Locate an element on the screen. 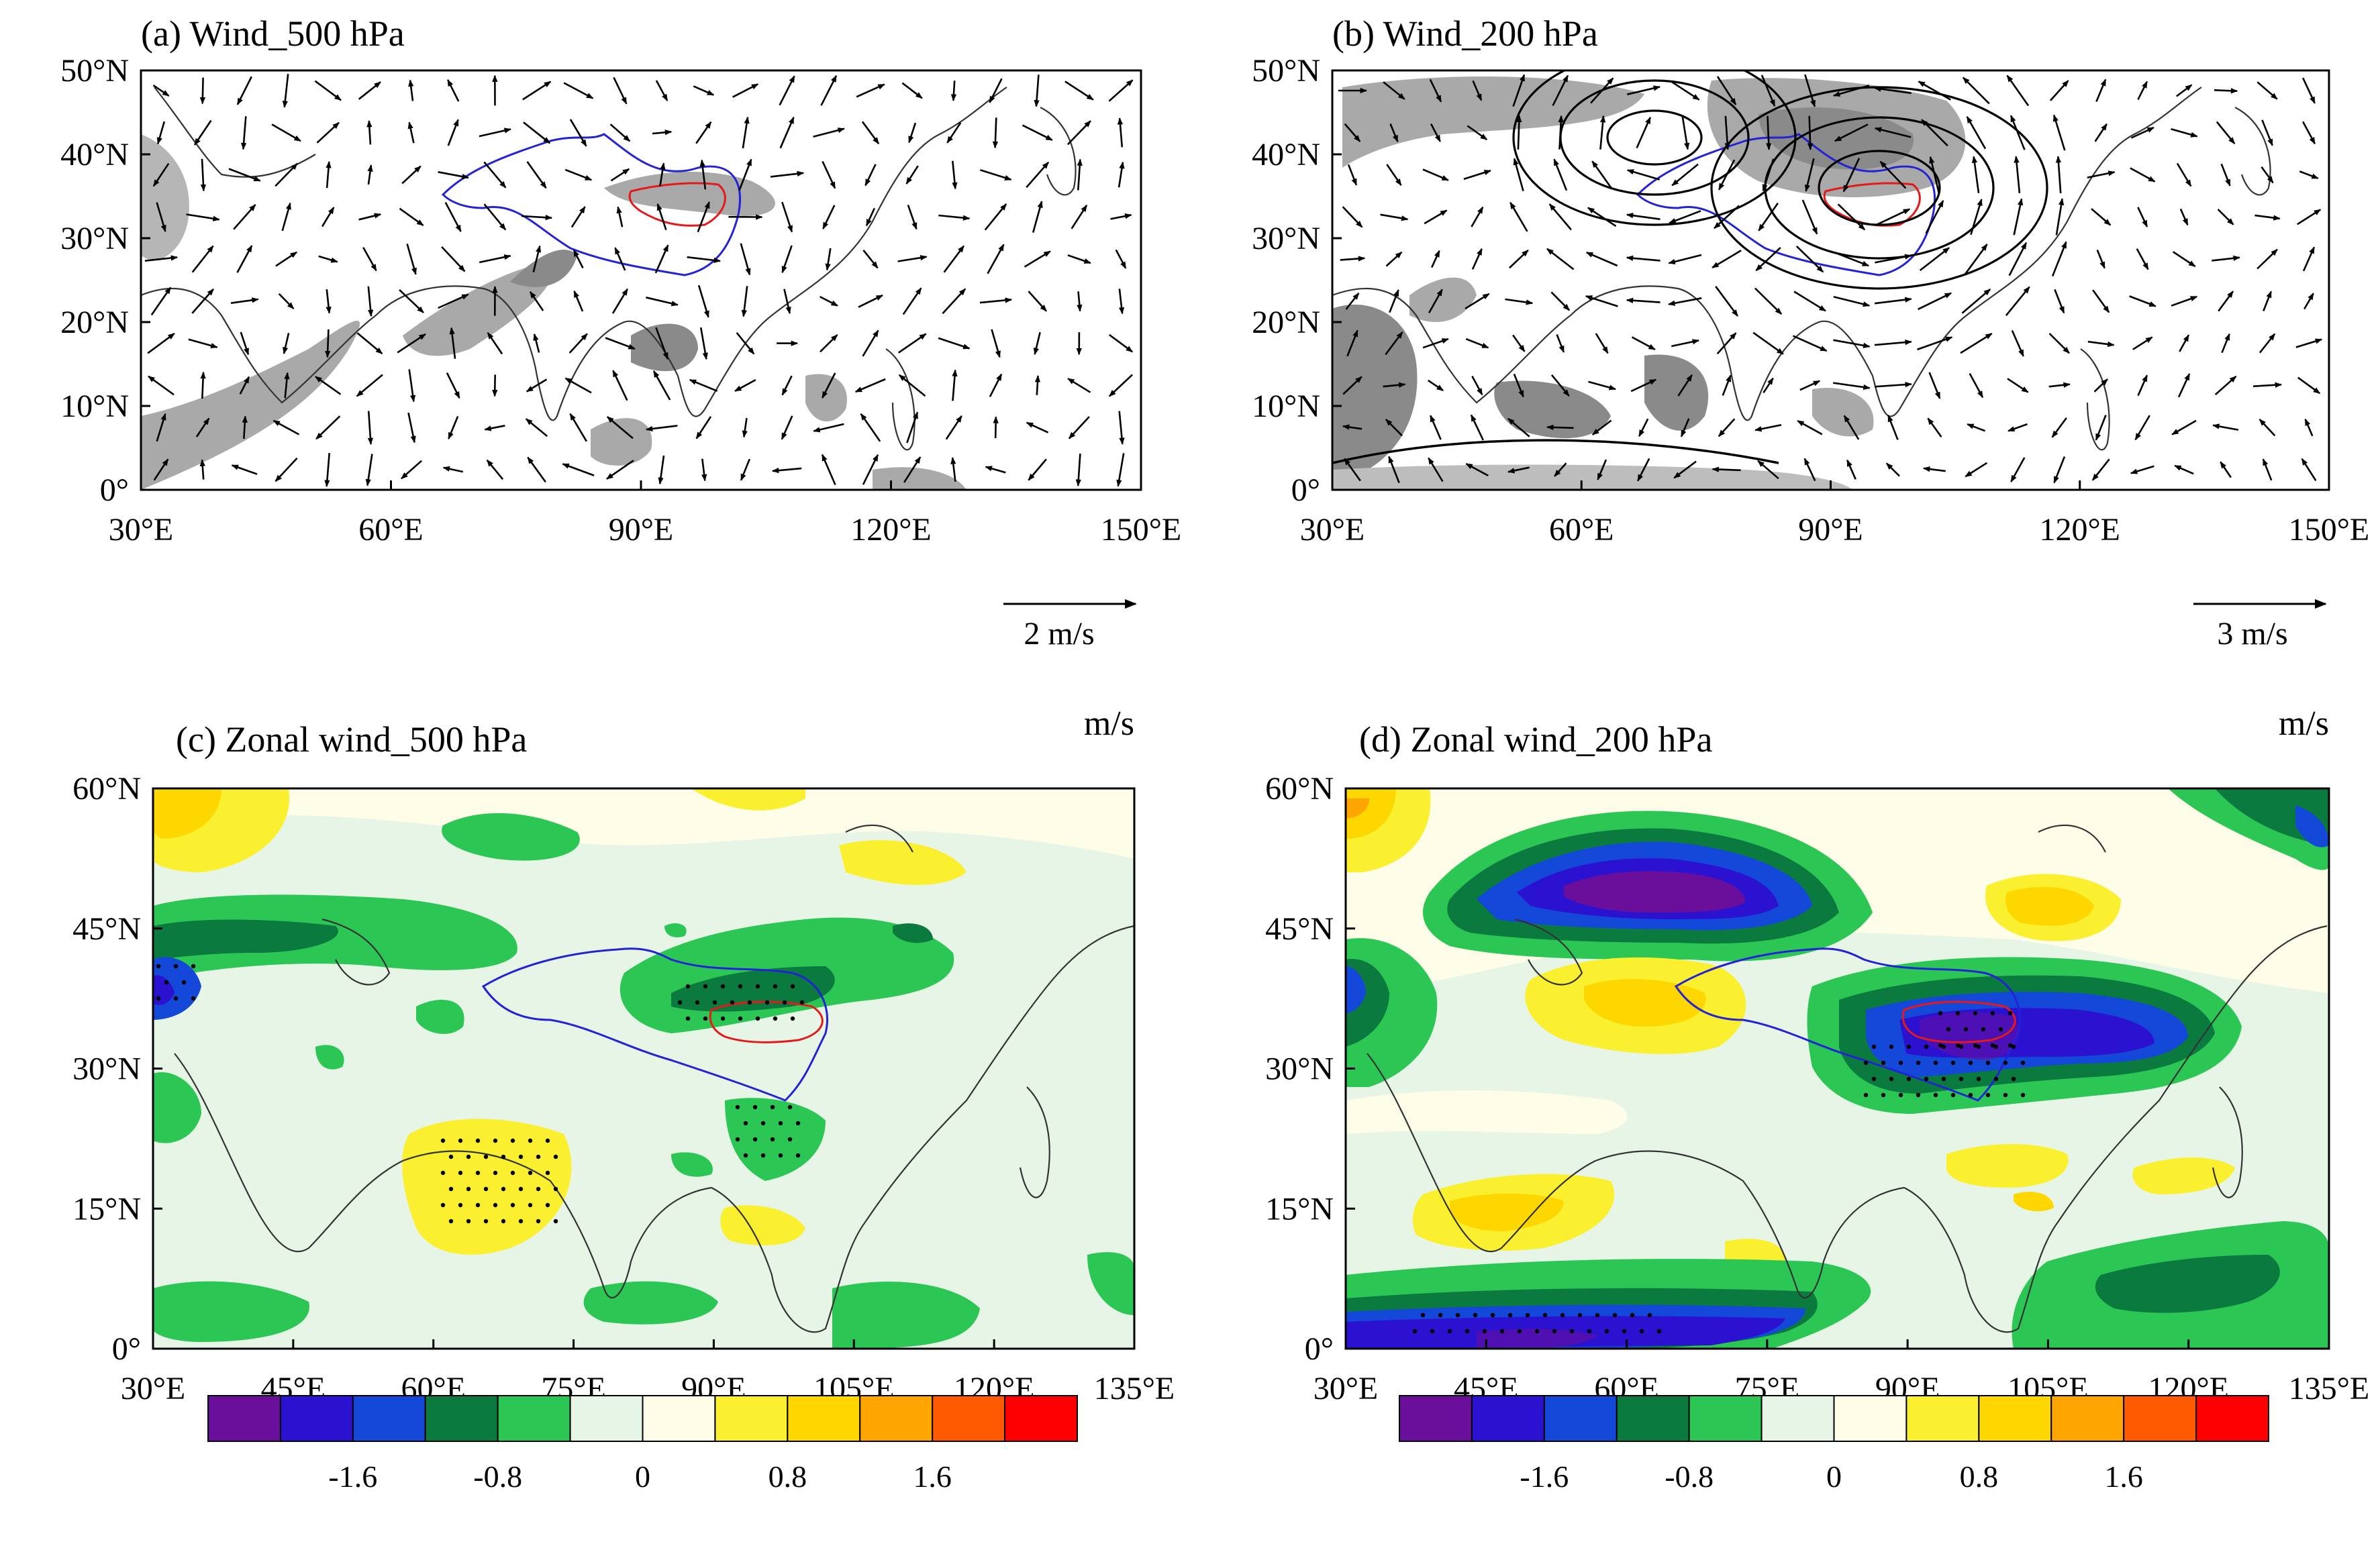 The width and height of the screenshot is (2380, 1552). panel-d-ytick-label: 15°N is located at coordinates (1299, 1209).